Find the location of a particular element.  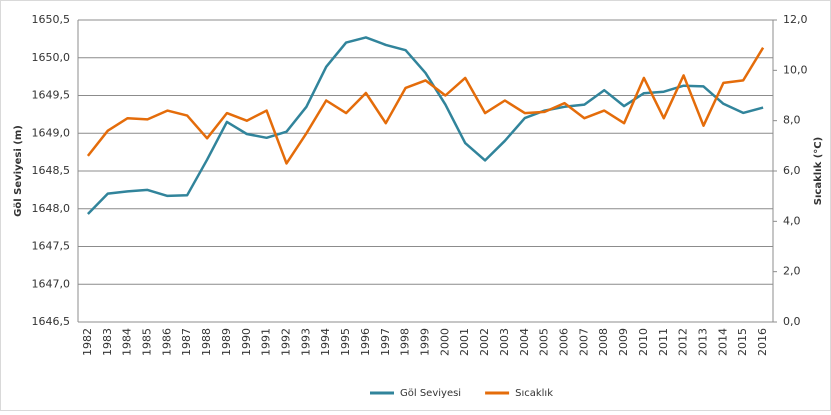

x-tick-label: 1995 is located at coordinates (345, 342).